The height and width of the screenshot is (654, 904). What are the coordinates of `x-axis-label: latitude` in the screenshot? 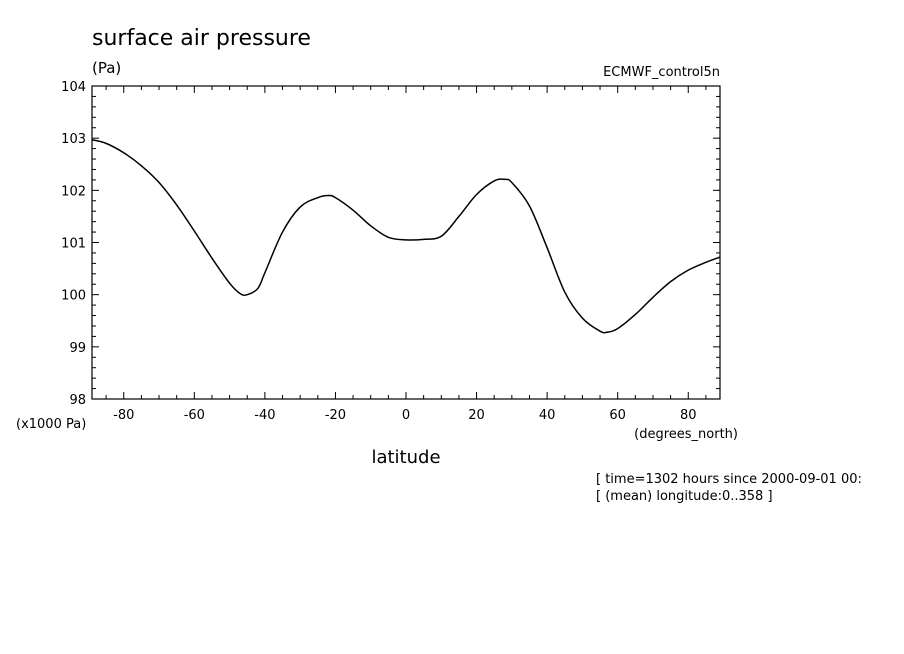 It's located at (405, 457).